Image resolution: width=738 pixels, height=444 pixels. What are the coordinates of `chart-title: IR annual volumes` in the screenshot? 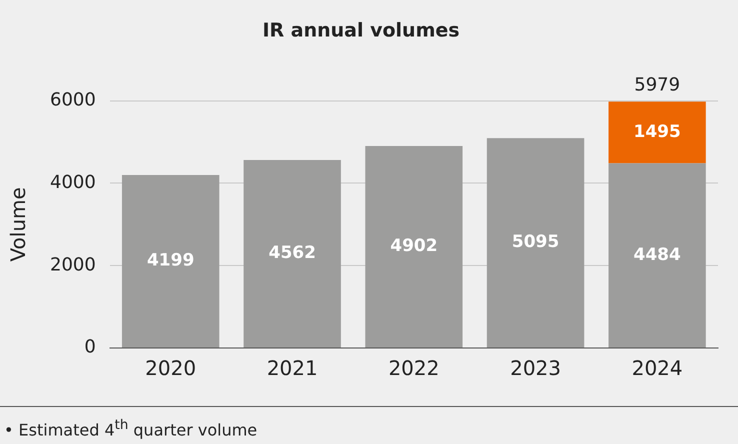 It's located at (361, 30).